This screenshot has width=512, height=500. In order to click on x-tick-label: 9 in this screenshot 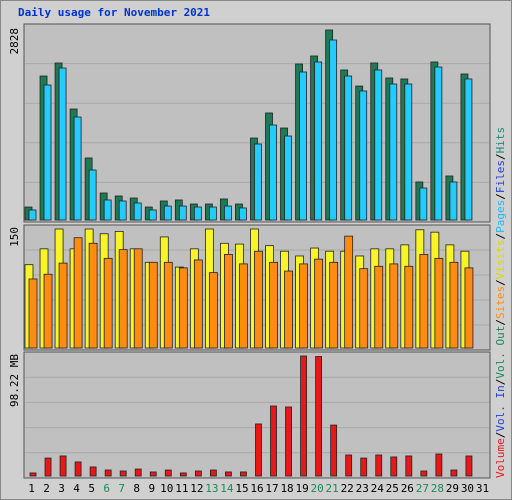, I will do `click(151, 488)`.